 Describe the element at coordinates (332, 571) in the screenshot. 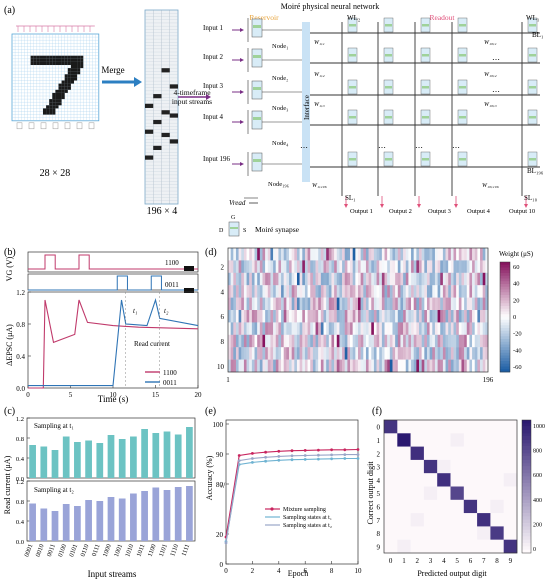

I see `e-xtick-label: 8` at that location.